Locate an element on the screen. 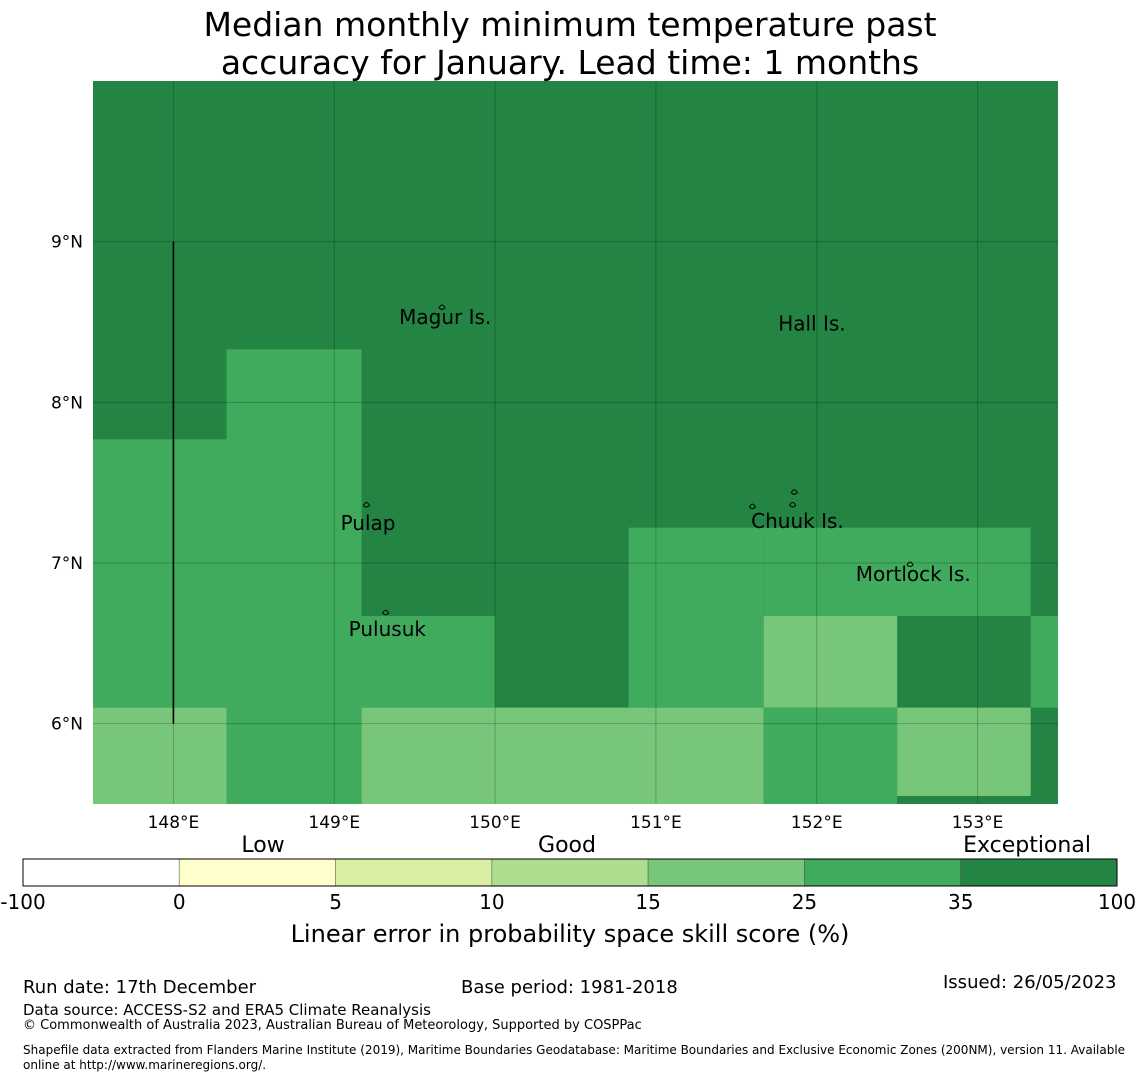 The height and width of the screenshot is (1080, 1140). place-label: Pulusuk is located at coordinates (388, 629).